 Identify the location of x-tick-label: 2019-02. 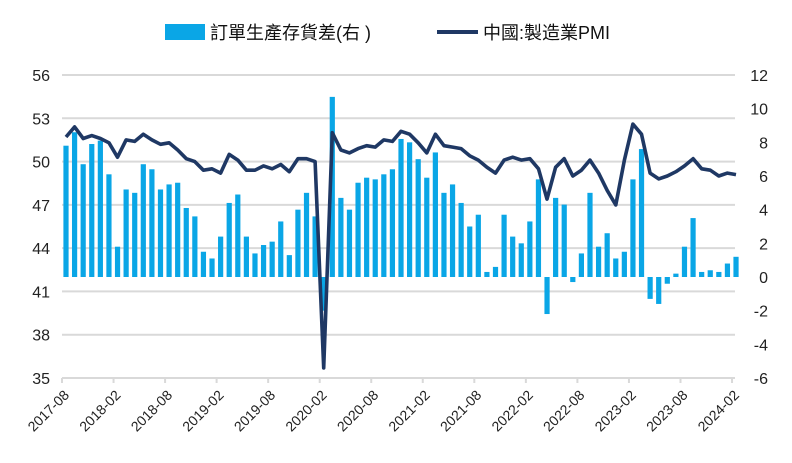
(203, 411).